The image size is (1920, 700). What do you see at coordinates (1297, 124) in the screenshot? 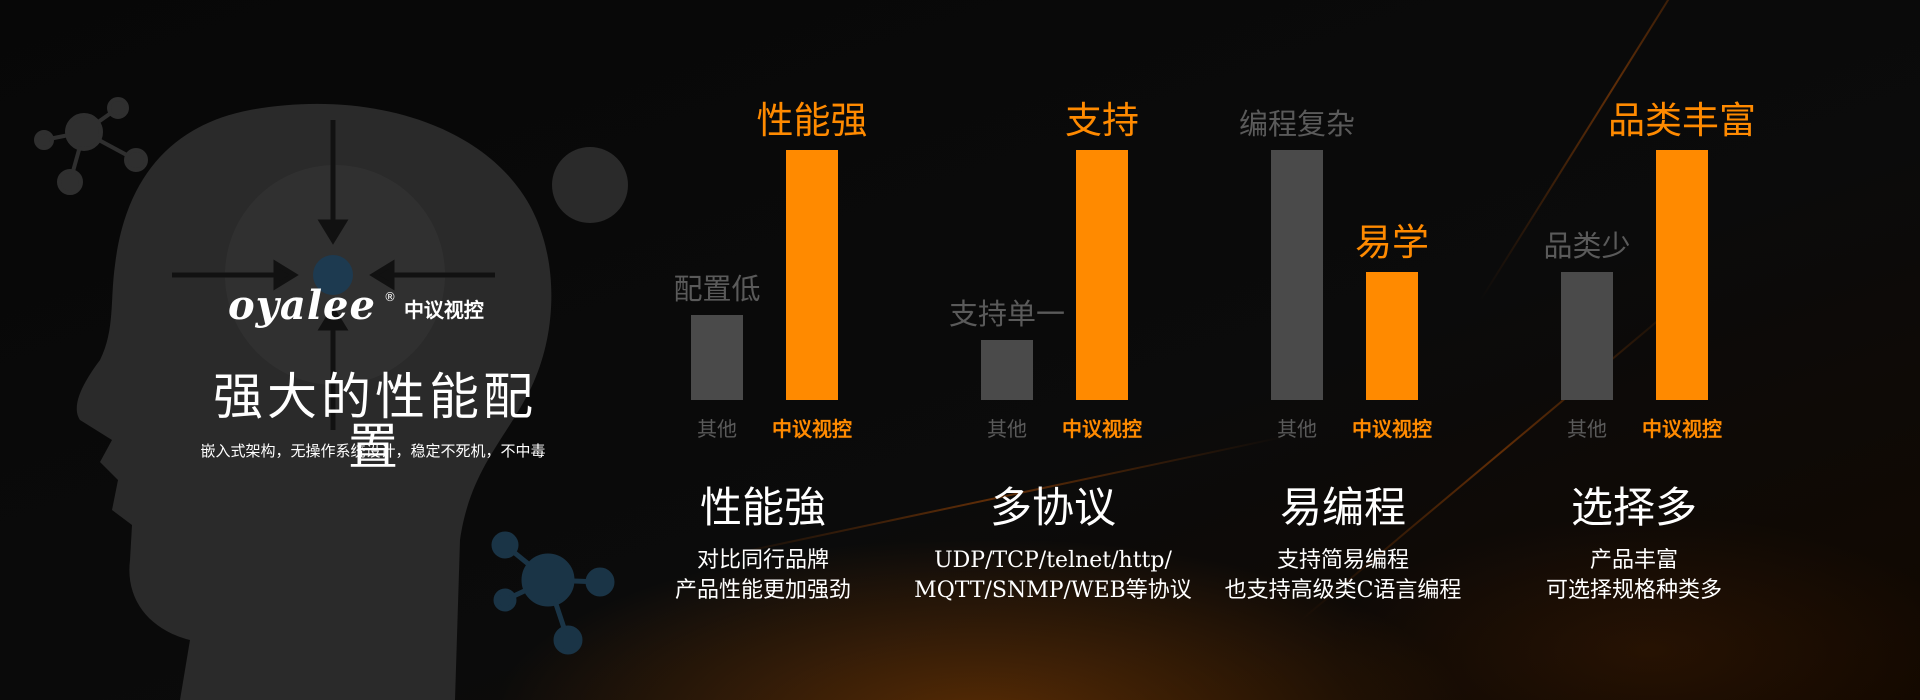
I see `bar-value-label: 编程复杂` at bounding box center [1297, 124].